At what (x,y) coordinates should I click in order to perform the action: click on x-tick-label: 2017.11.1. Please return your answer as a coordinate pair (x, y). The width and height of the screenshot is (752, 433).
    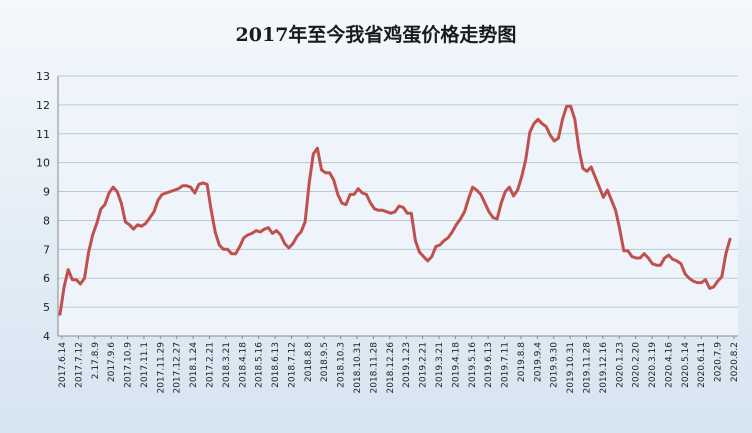
    Looking at the image, I should click on (145, 365).